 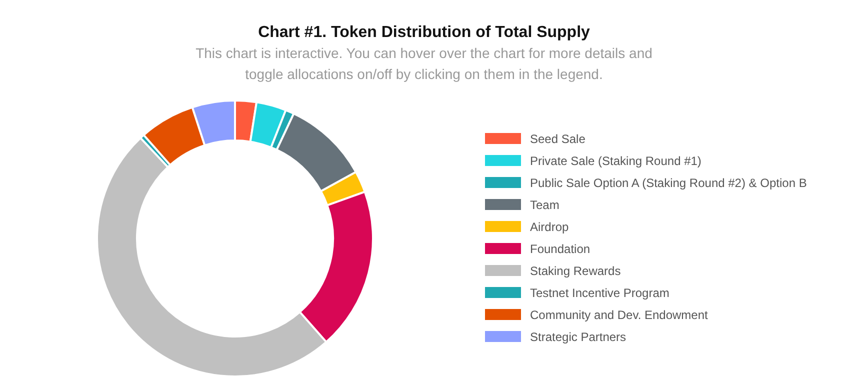 I want to click on legend-label: Public Sale Option A (Staking Round #2) & Option B, so click(x=668, y=183).